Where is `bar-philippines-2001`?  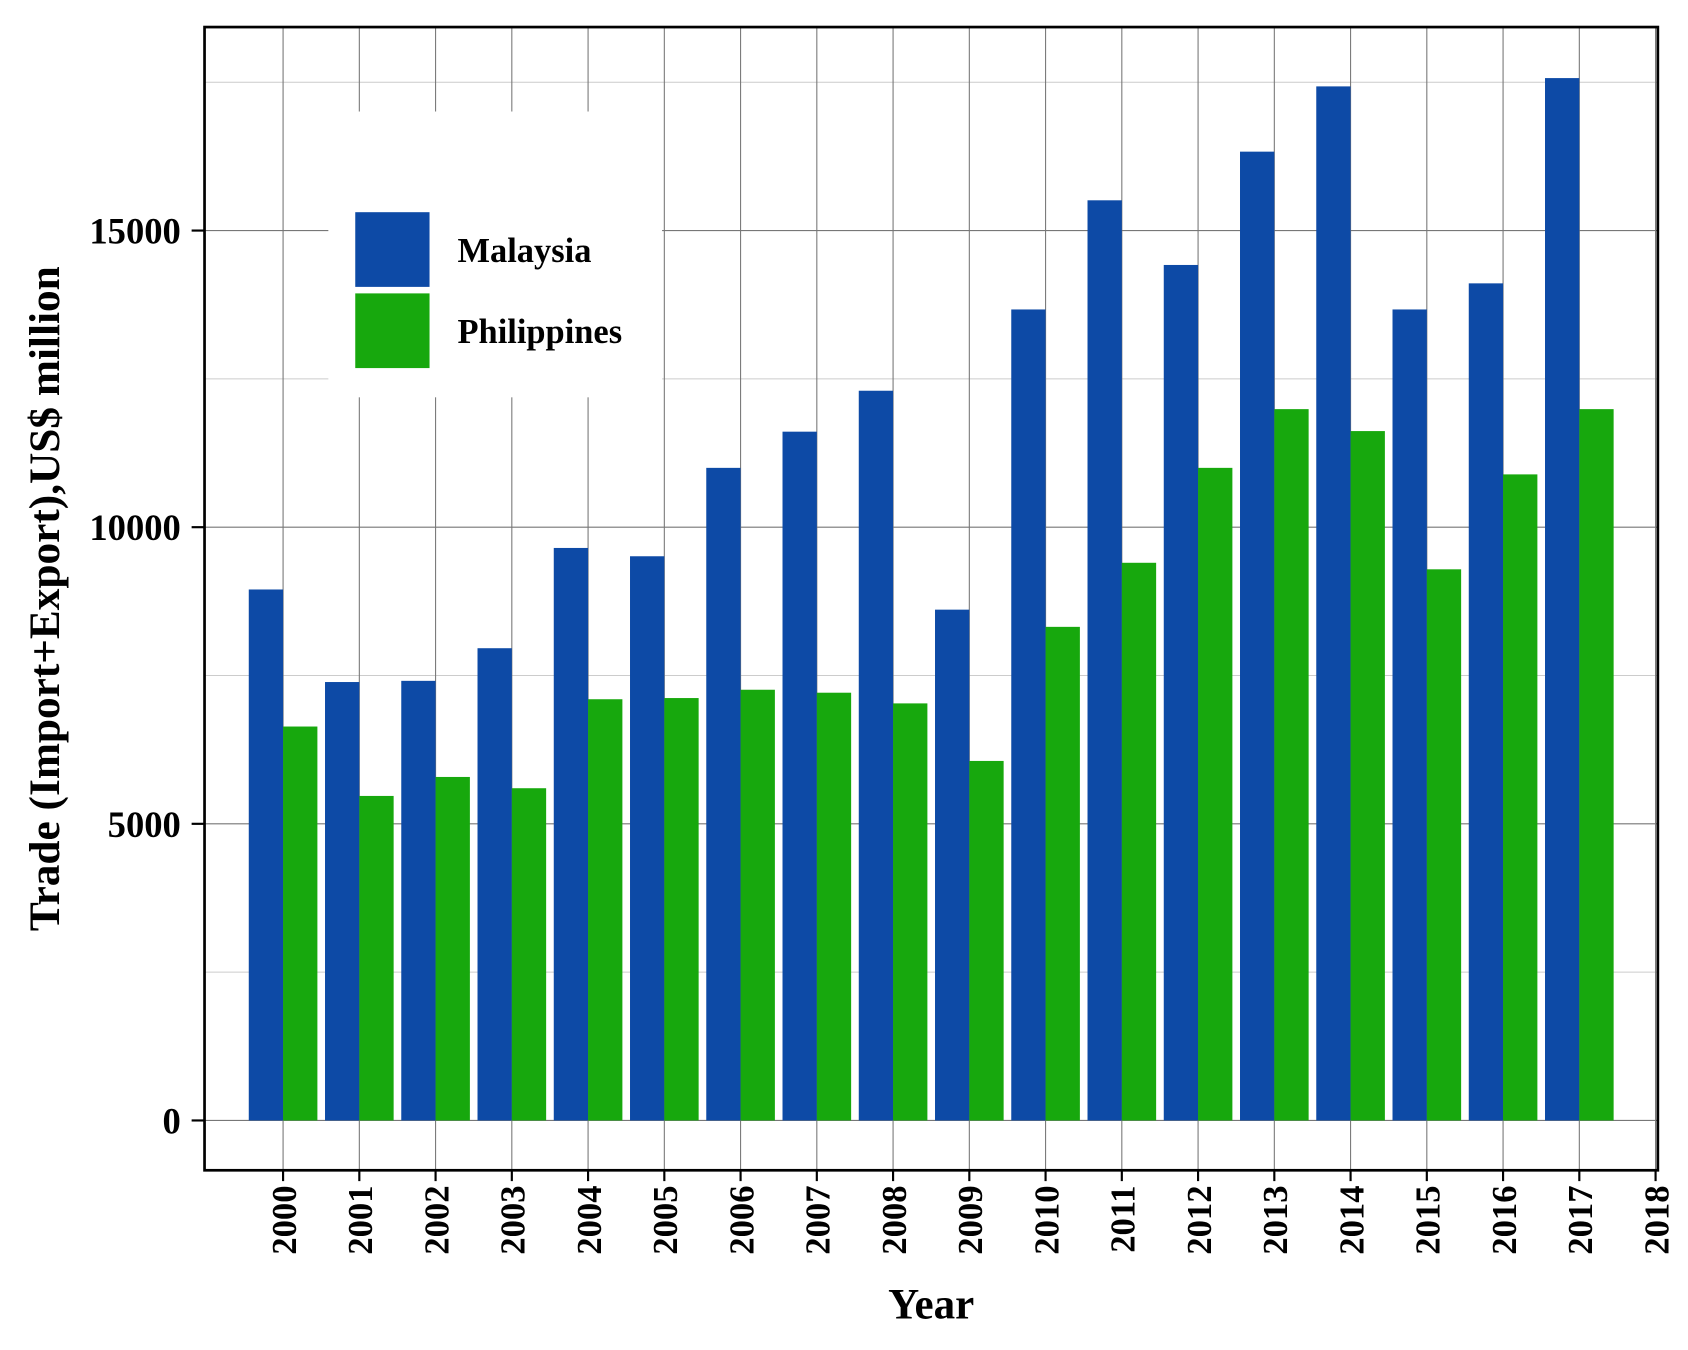
bar-philippines-2001 is located at coordinates (376, 958).